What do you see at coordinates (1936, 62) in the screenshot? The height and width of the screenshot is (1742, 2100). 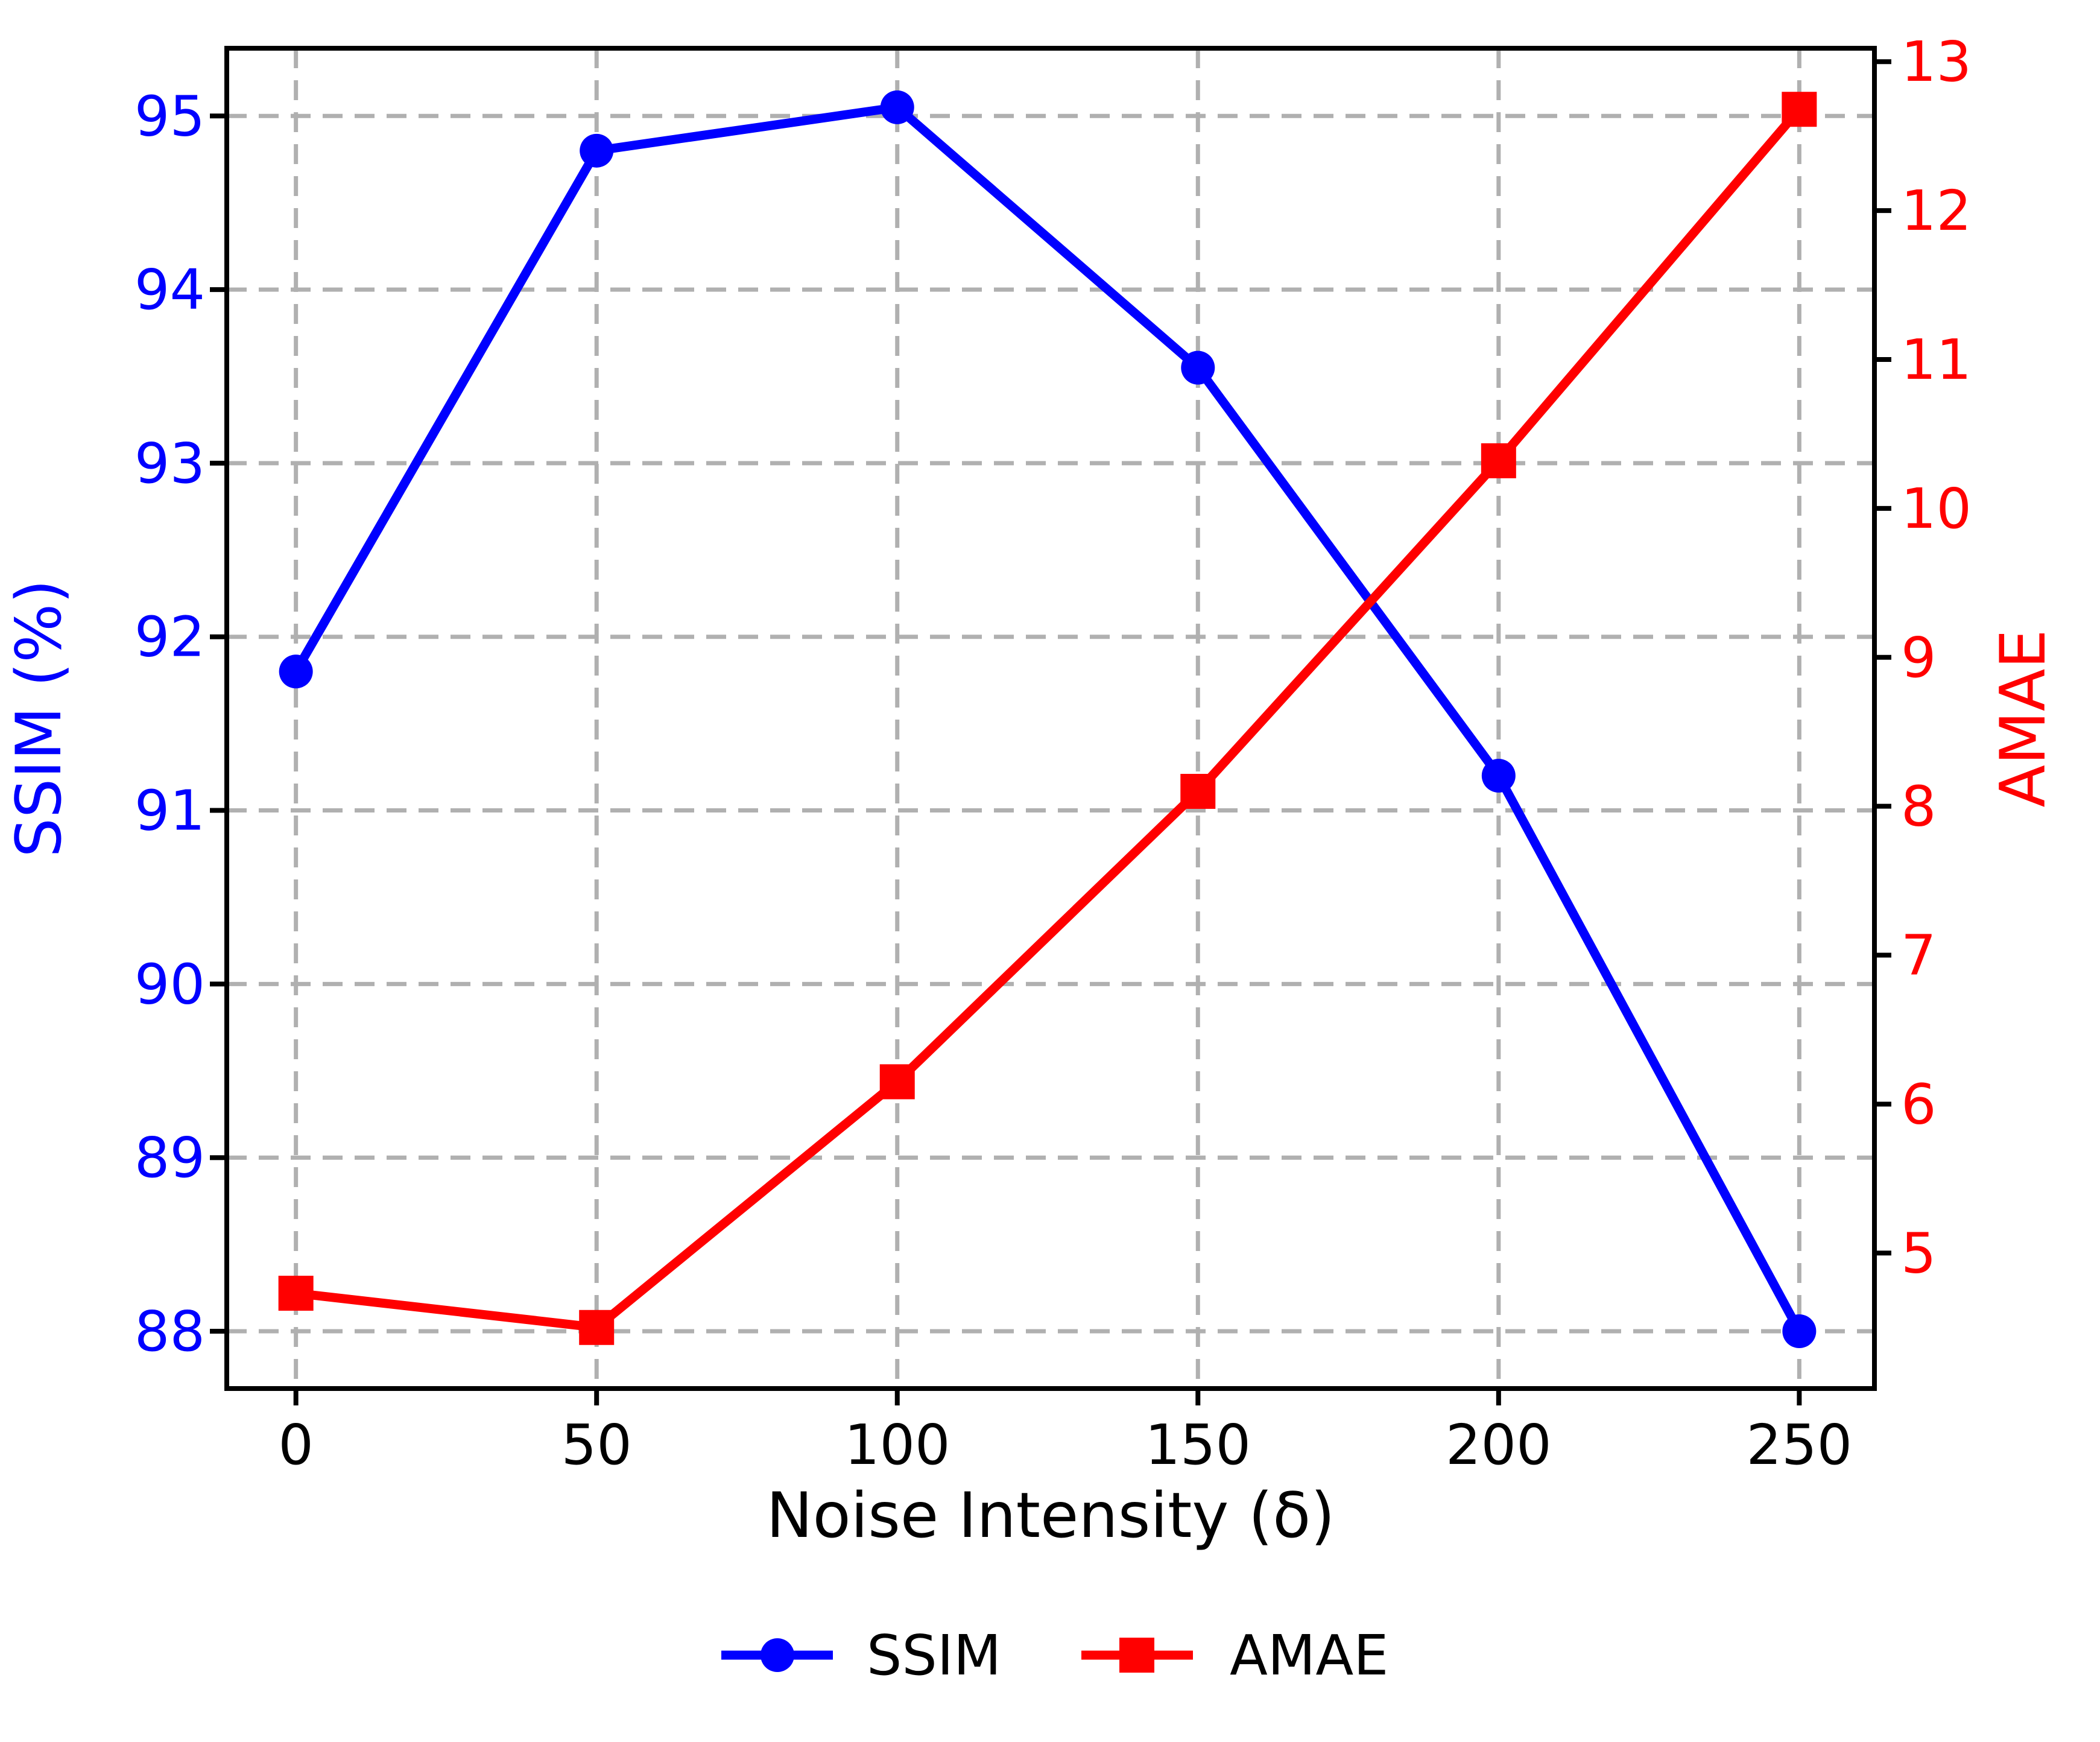 I see `y-right-tick-label: 13` at bounding box center [1936, 62].